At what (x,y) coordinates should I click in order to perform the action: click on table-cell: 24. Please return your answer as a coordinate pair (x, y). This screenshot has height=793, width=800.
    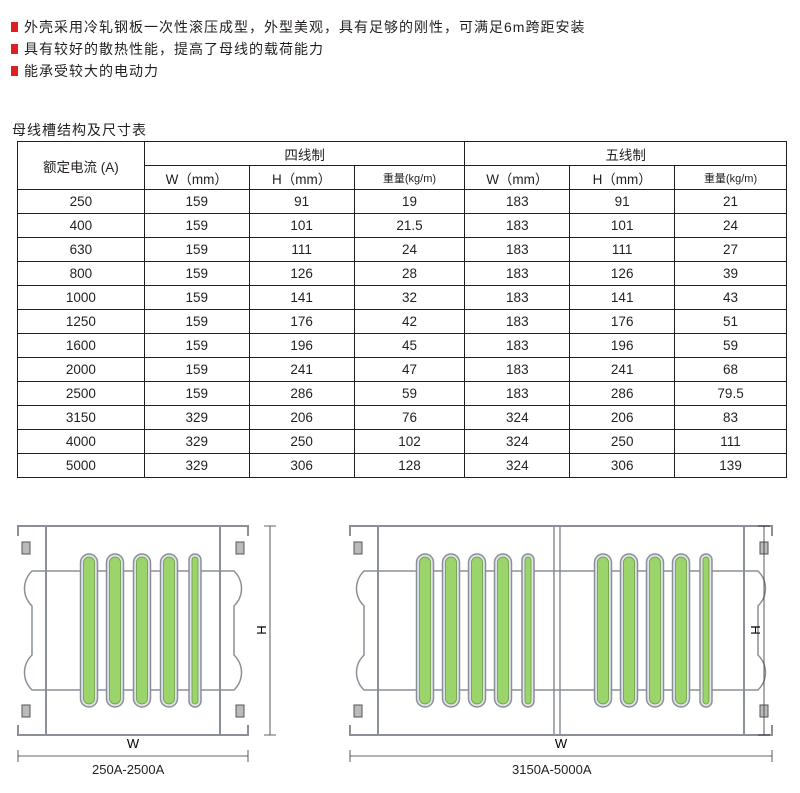
    Looking at the image, I should click on (409, 249).